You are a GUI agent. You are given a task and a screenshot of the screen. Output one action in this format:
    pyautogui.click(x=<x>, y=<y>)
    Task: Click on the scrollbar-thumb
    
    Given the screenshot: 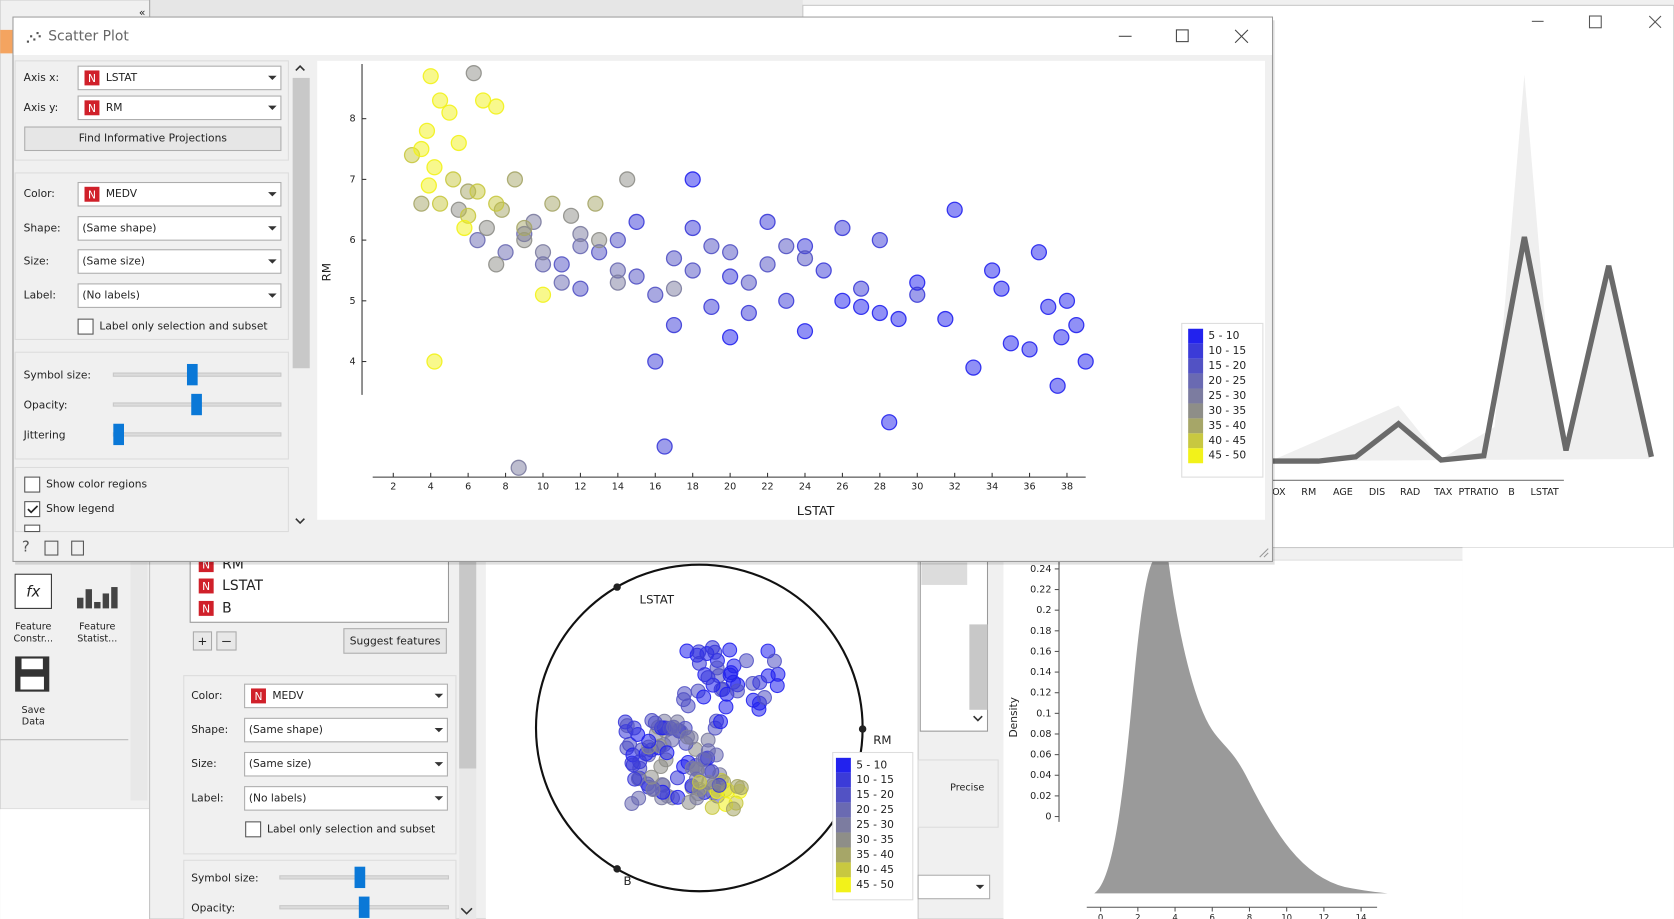 What is the action you would take?
    pyautogui.click(x=468, y=664)
    